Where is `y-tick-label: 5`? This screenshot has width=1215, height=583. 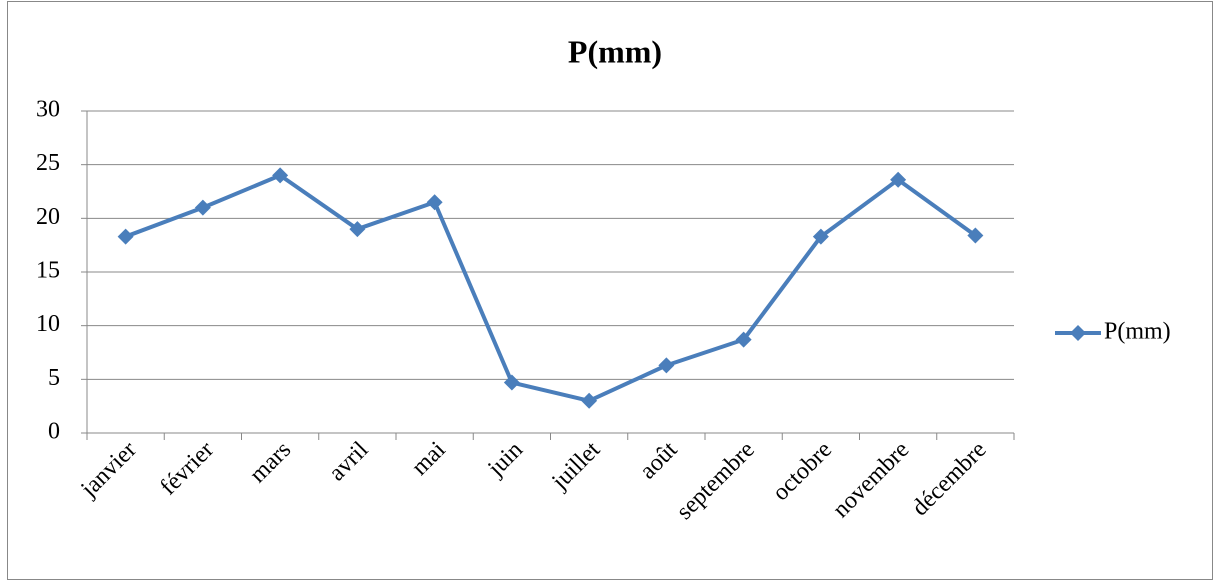 y-tick-label: 5 is located at coordinates (54, 378).